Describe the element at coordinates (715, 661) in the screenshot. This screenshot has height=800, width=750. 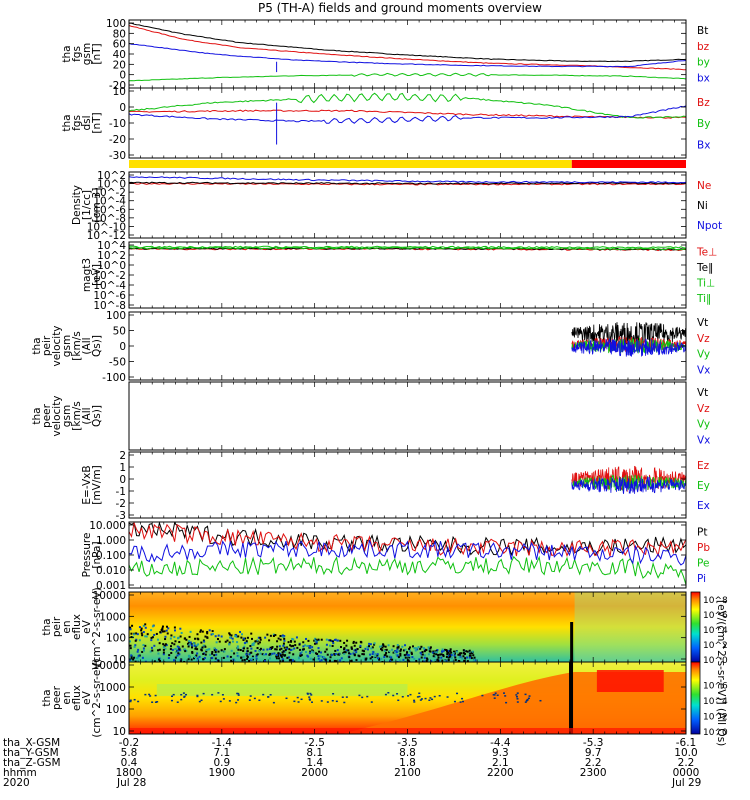
I see `colorbar-tick-label-0-4: 10^0` at that location.